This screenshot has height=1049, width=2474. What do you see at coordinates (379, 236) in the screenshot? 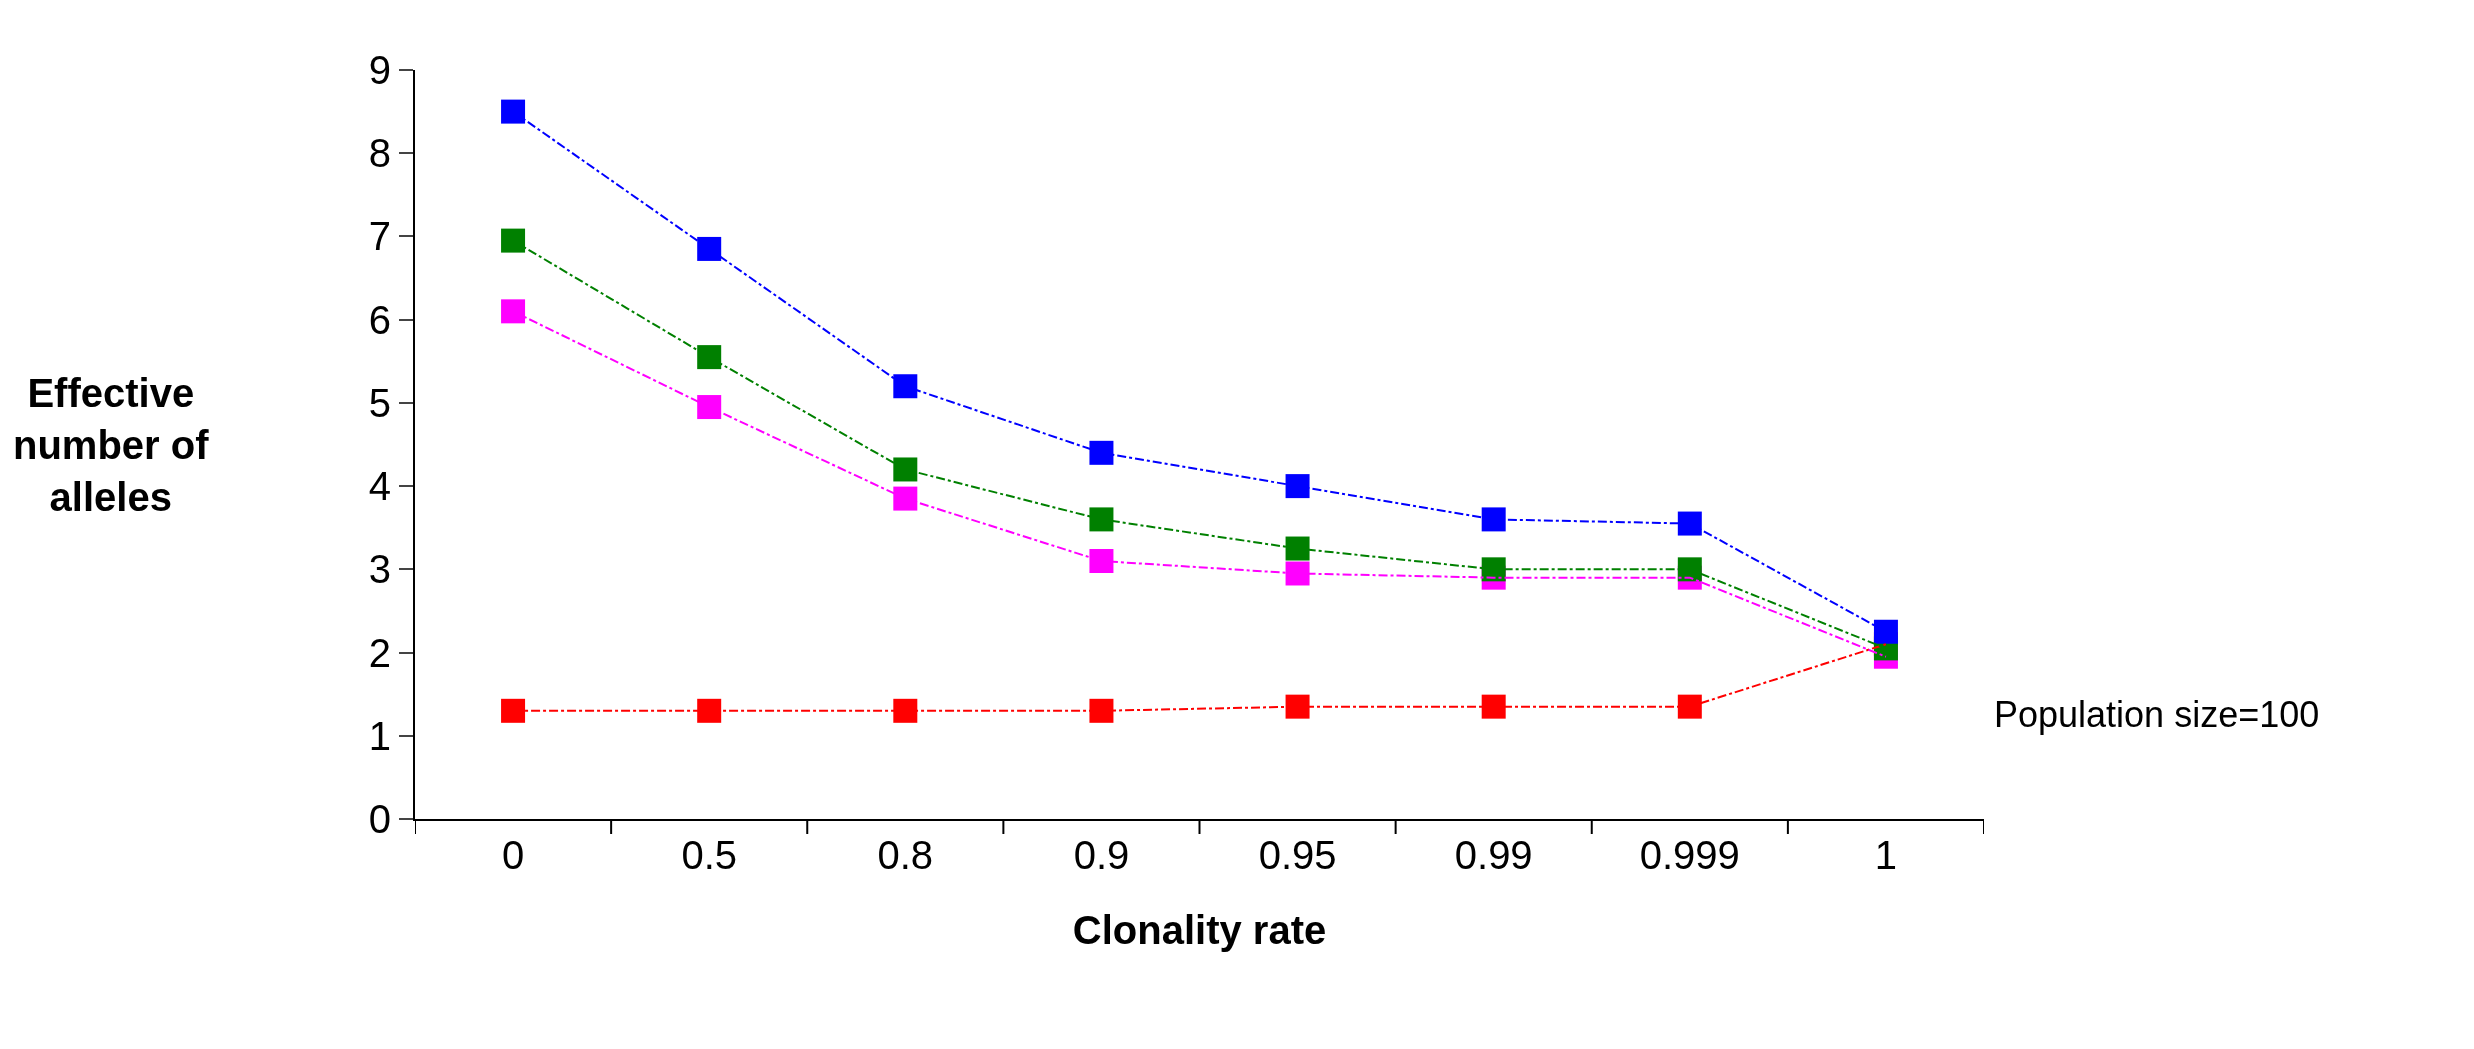
I see `y-tick-label: 7` at bounding box center [379, 236].